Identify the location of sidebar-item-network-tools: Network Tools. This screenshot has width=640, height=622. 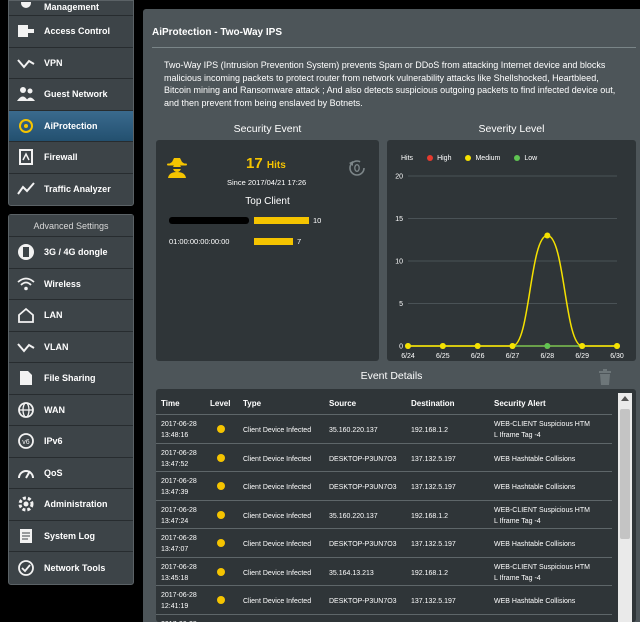
(71, 568).